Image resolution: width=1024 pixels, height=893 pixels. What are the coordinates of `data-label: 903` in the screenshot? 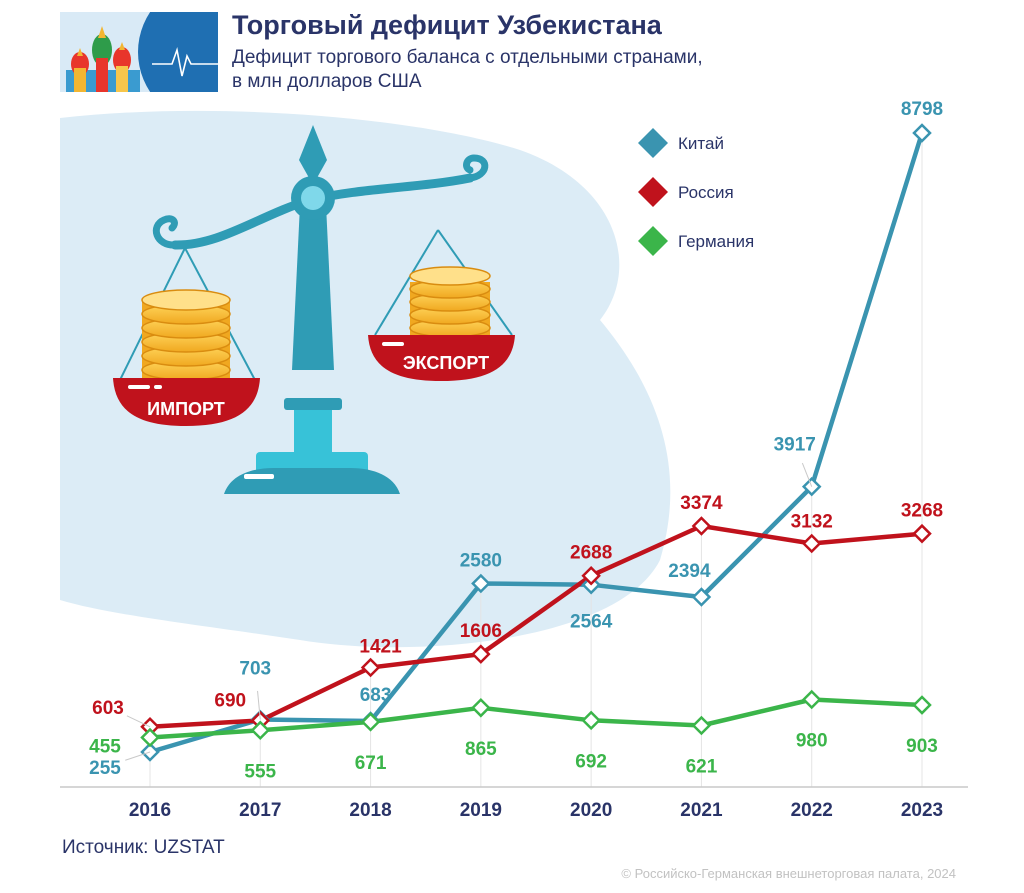 It's located at (922, 746).